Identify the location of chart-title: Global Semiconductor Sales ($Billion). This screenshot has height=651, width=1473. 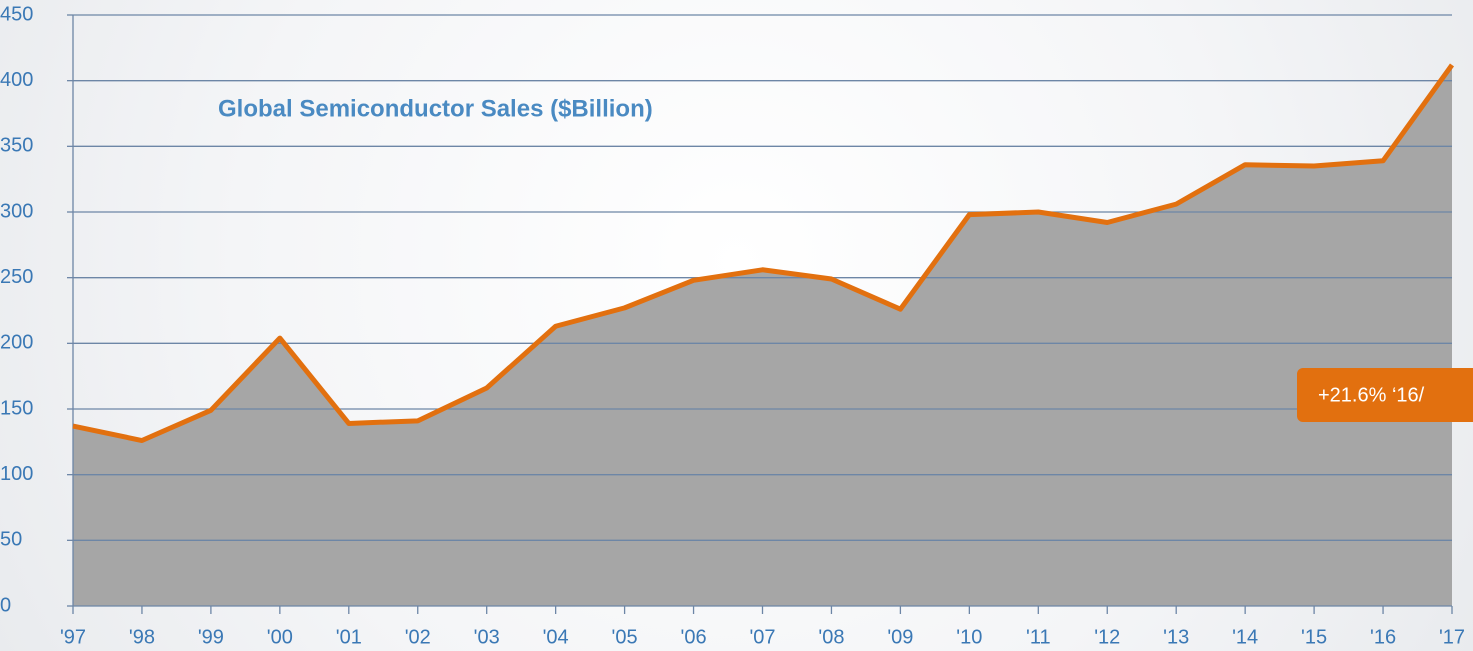
(435, 108).